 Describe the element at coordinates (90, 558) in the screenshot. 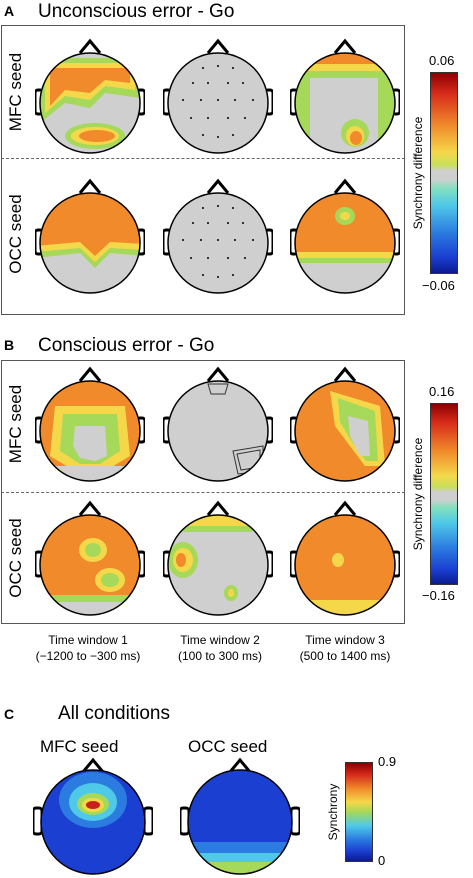

I see `head-map-b-occ-tw1` at that location.